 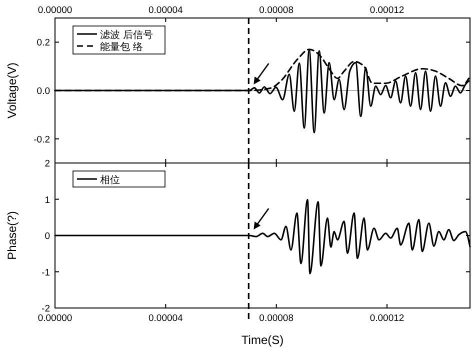 I want to click on y-axis-title: Phase(?), so click(x=12, y=235).